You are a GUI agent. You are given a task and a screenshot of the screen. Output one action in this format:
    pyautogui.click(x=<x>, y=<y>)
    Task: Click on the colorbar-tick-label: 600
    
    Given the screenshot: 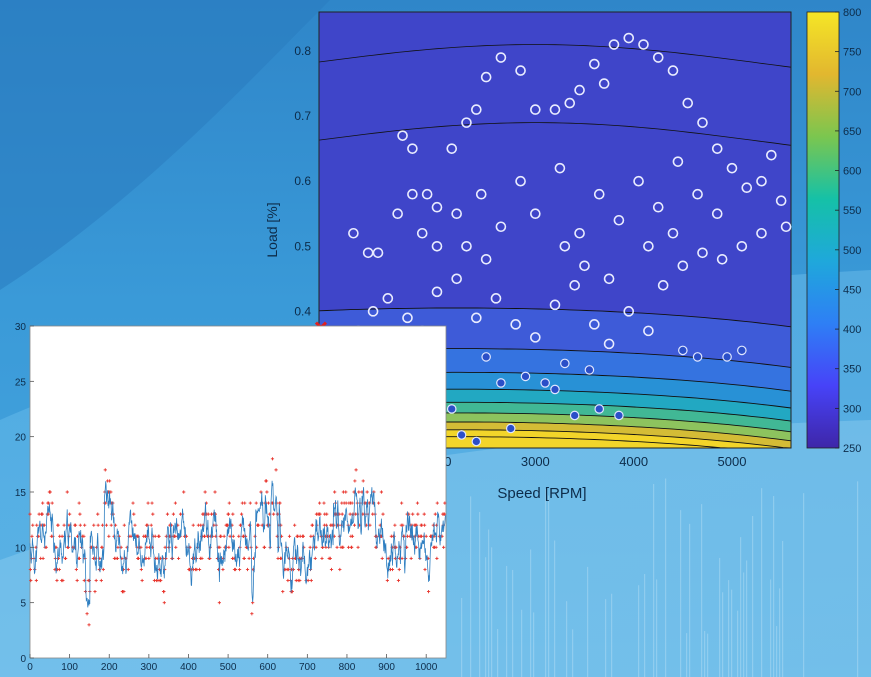 What is the action you would take?
    pyautogui.click(x=852, y=172)
    